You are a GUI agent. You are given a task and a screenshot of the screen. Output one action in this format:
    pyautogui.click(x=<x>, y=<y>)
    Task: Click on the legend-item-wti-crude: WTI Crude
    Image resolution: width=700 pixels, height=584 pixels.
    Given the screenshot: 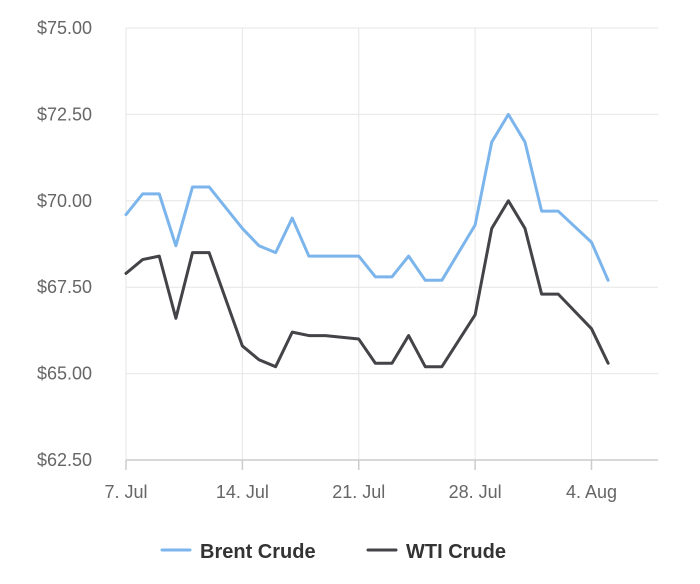 What is the action you would take?
    pyautogui.click(x=436, y=552)
    